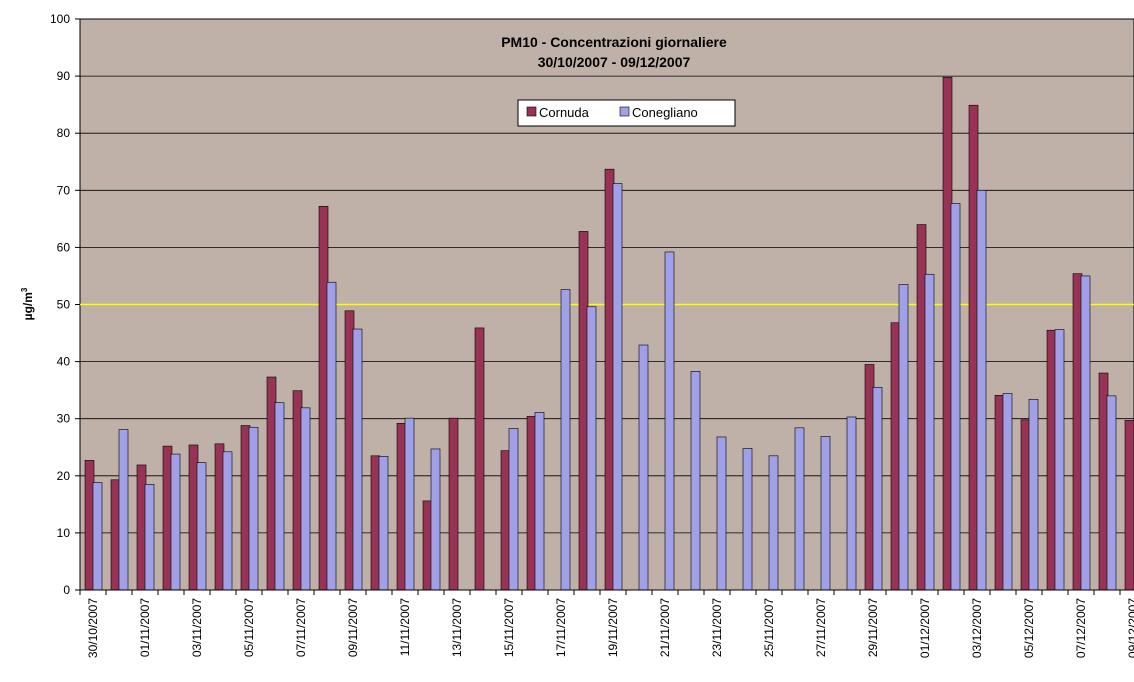  What do you see at coordinates (64, 76) in the screenshot?
I see `y-tick-label: 90` at bounding box center [64, 76].